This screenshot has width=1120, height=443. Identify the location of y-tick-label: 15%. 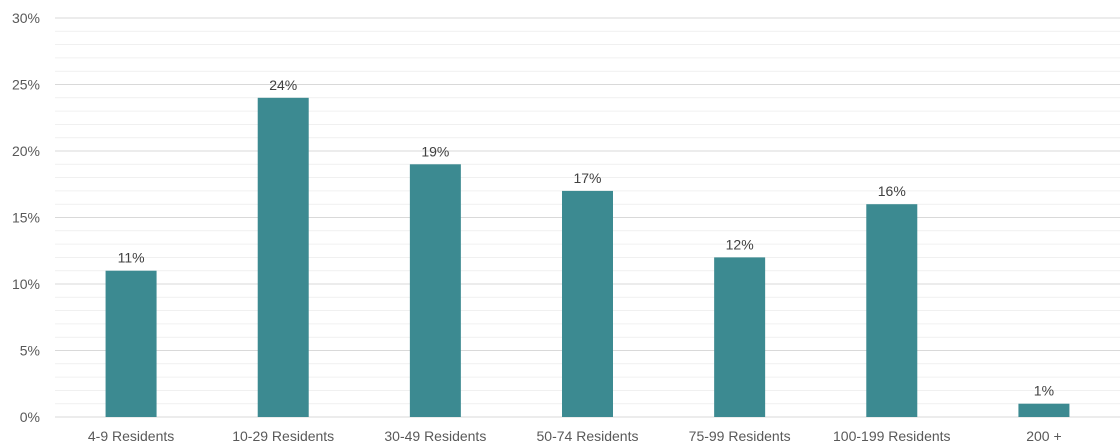
(26, 218).